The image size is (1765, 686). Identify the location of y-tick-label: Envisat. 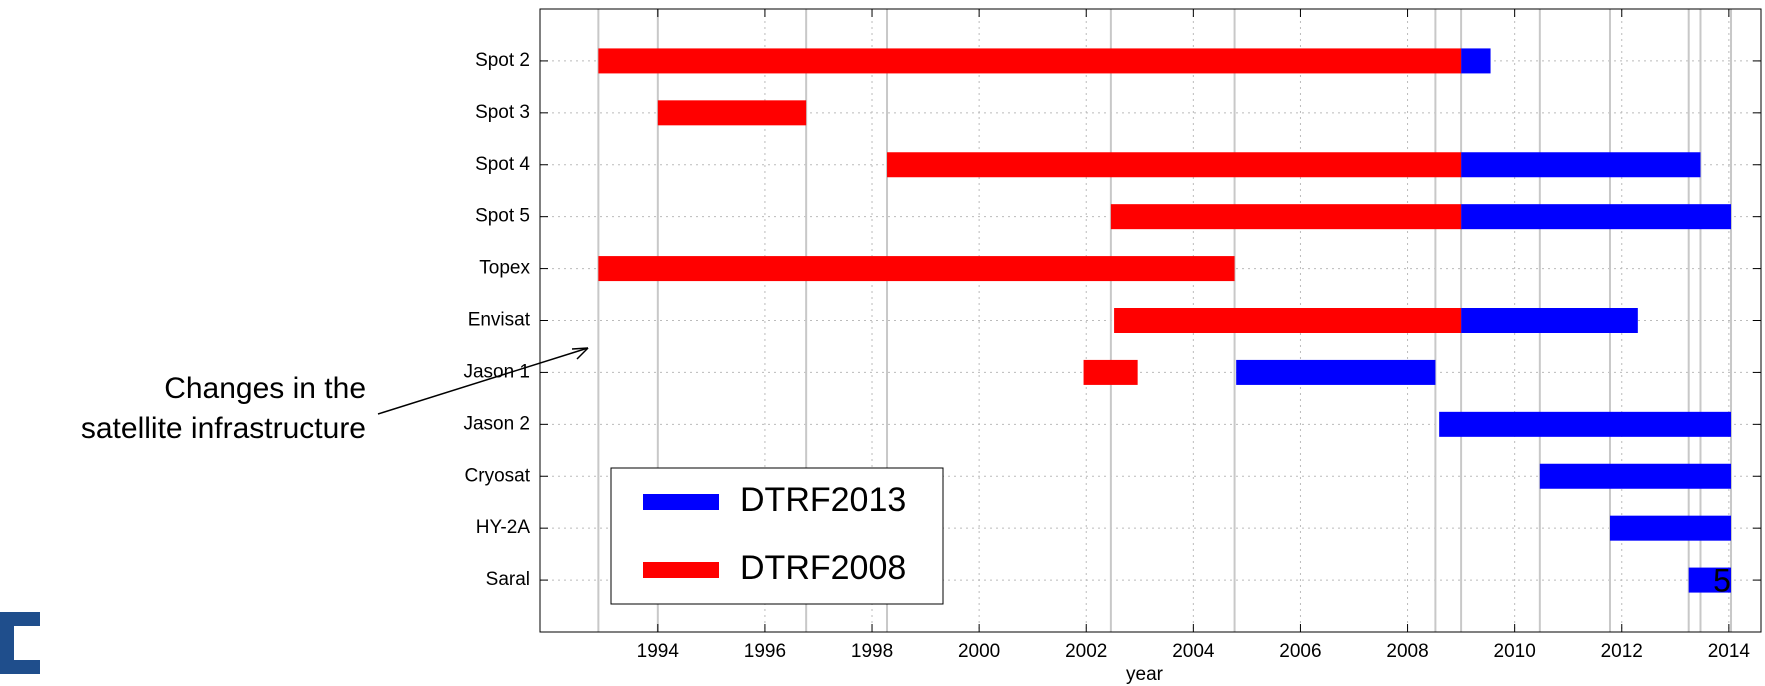
(499, 320).